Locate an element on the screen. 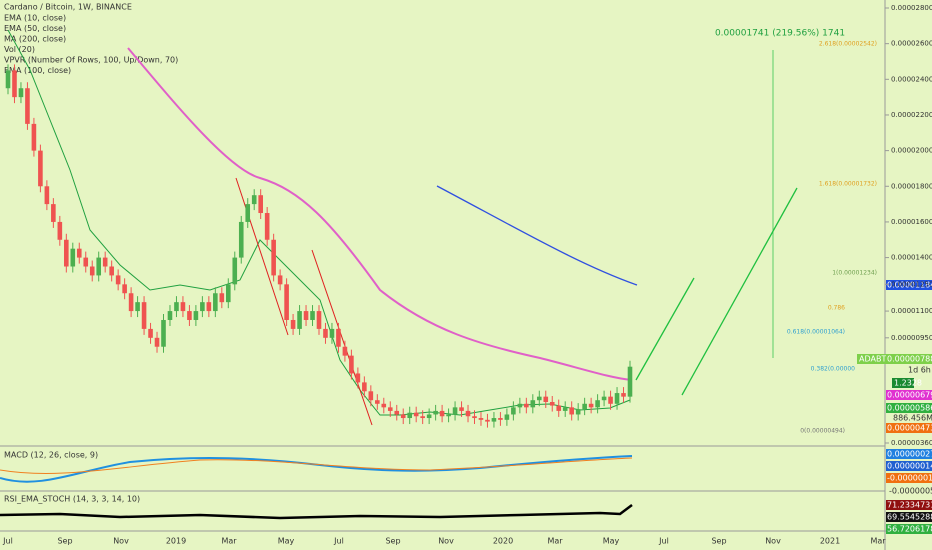 Image resolution: width=932 pixels, height=550 pixels. time-tick-label: May is located at coordinates (286, 541).